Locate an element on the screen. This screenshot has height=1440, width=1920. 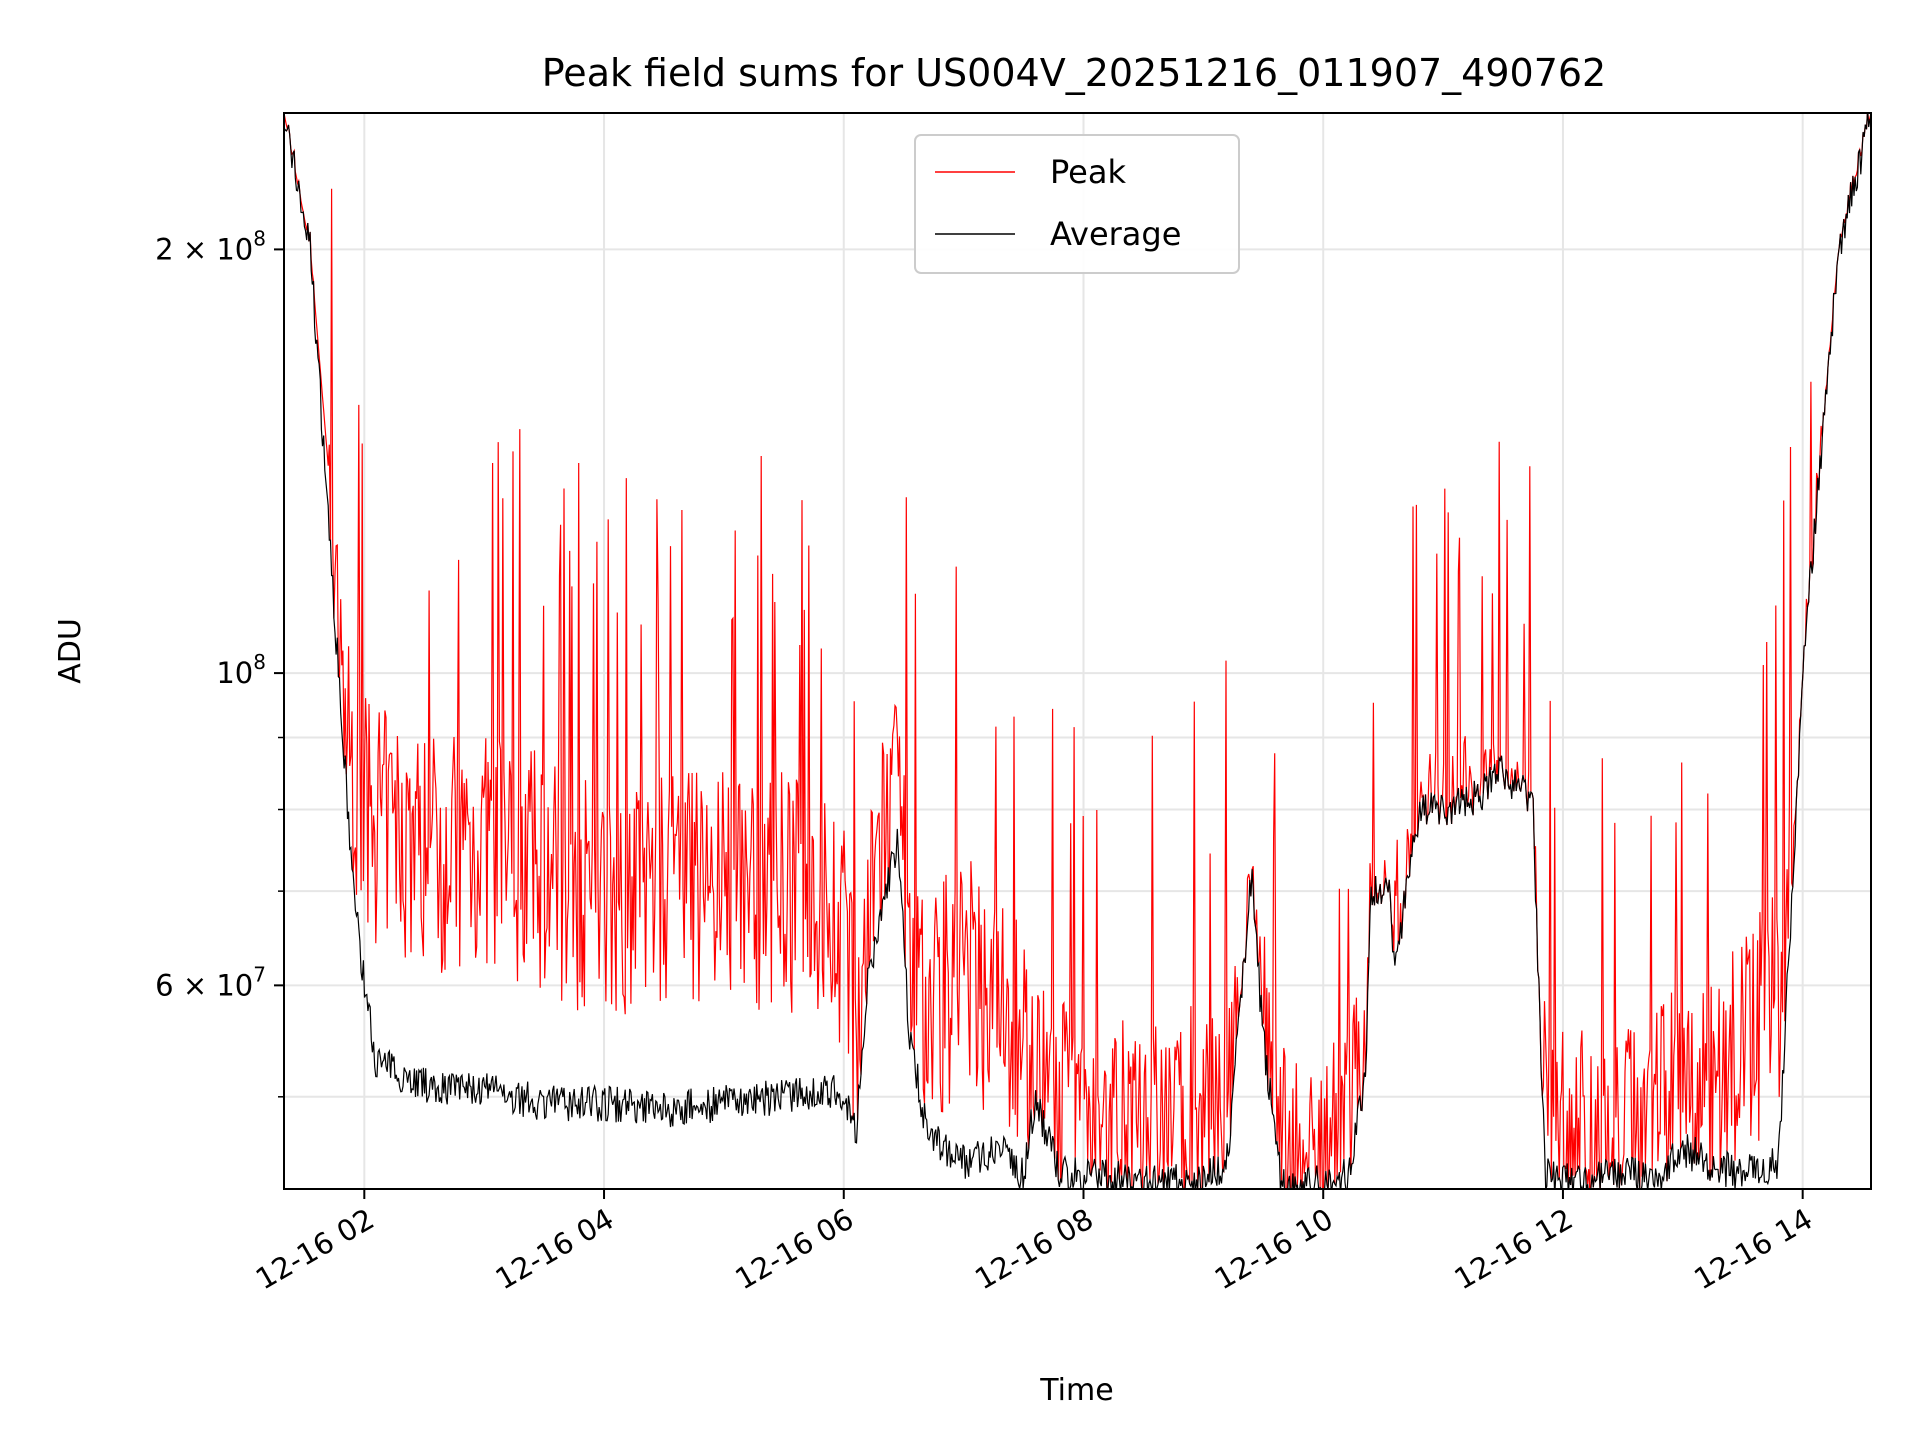
y-tick-label: 6 × 10⁷ is located at coordinates (210, 982).